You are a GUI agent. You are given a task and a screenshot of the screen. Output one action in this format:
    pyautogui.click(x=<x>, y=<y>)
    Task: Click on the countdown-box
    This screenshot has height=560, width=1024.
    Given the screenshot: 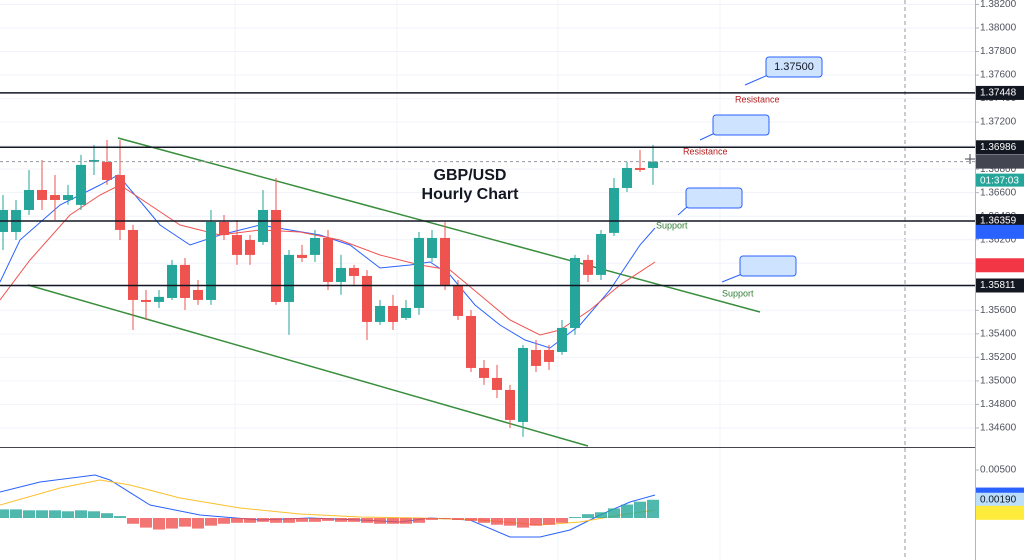 What is the action you would take?
    pyautogui.click(x=1000, y=180)
    